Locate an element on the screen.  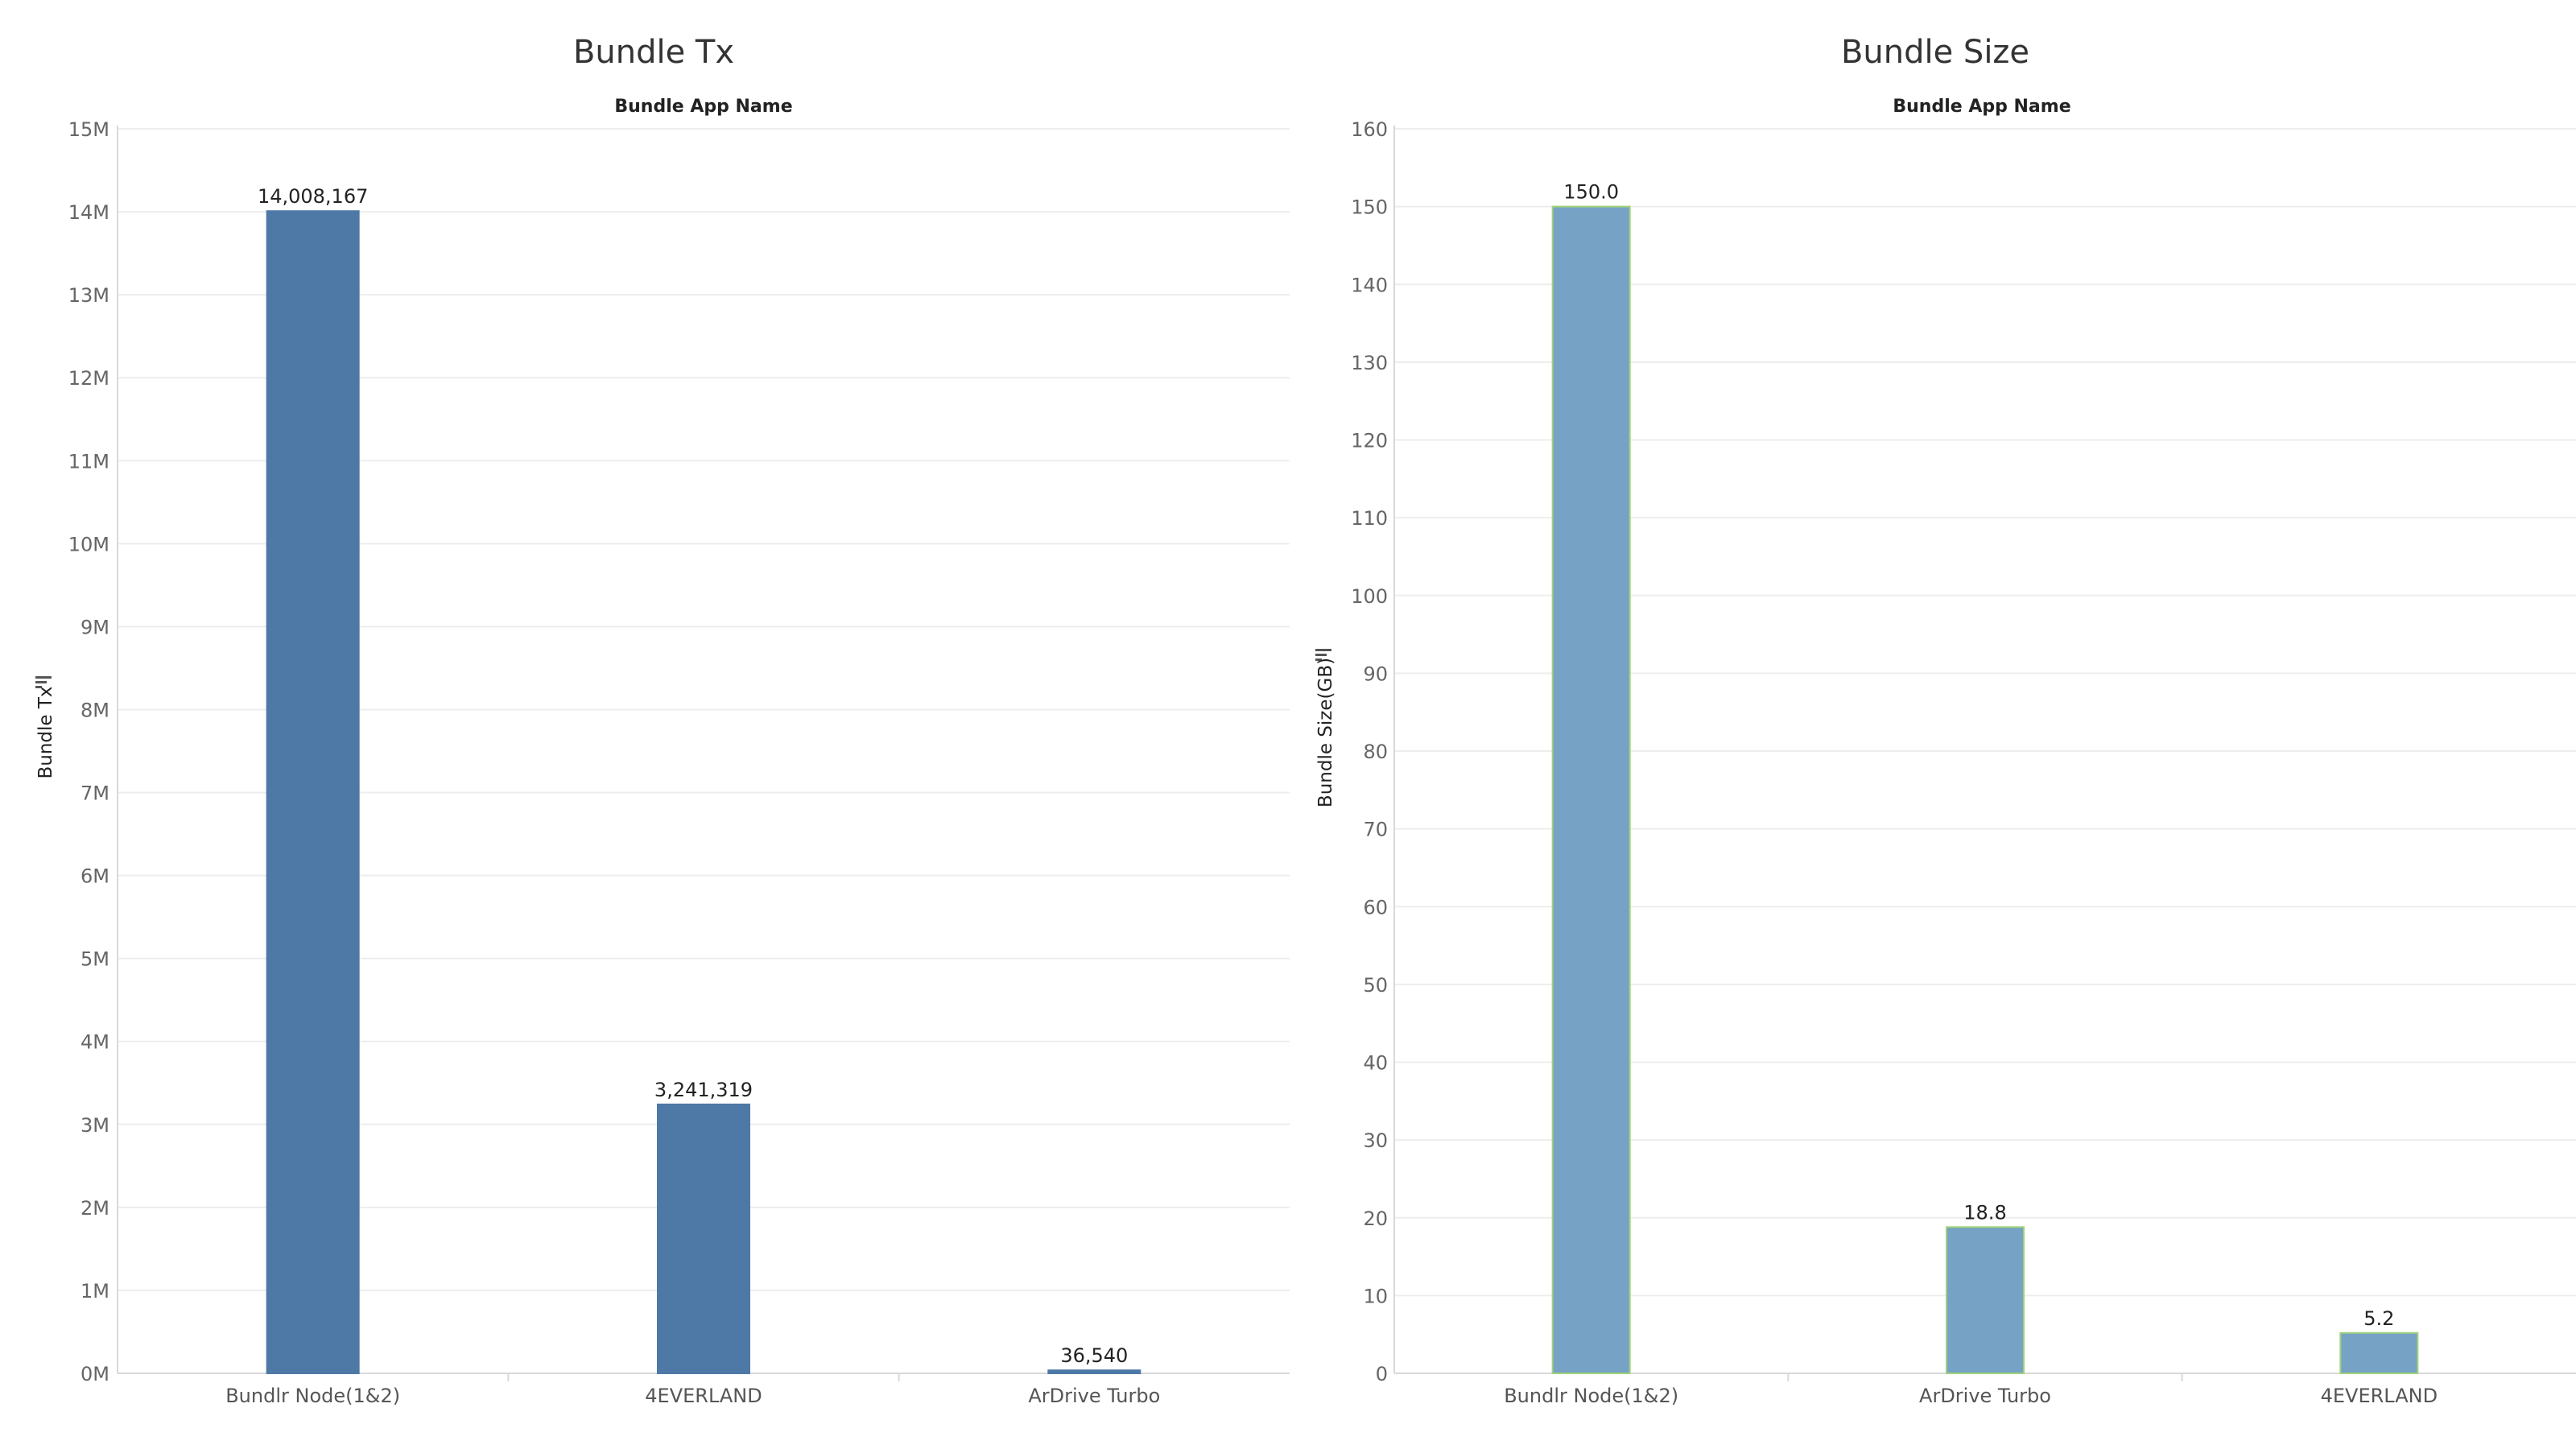
y-tick-label: 0M is located at coordinates (94, 1374).